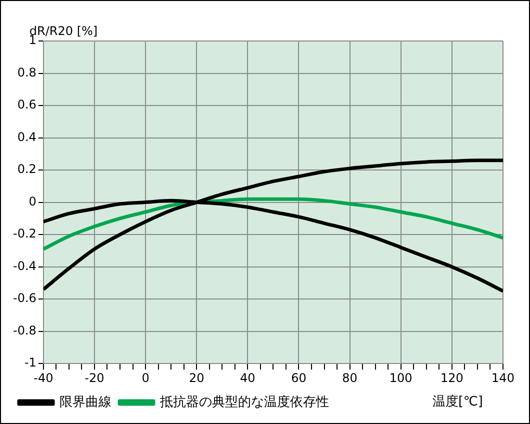  What do you see at coordinates (26, 137) in the screenshot?
I see `y-tick-label: 0.4` at bounding box center [26, 137].